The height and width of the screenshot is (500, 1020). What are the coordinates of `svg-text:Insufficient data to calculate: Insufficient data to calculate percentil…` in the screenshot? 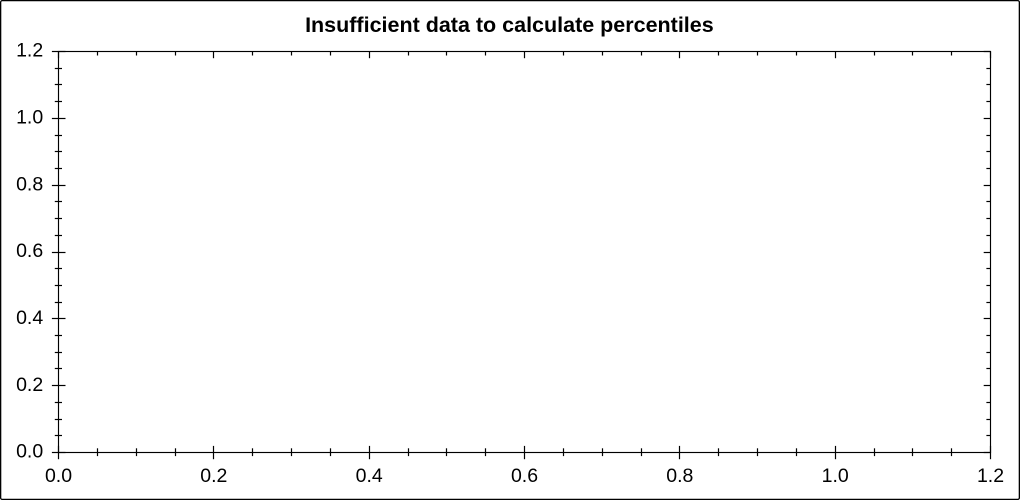 It's located at (509, 25).